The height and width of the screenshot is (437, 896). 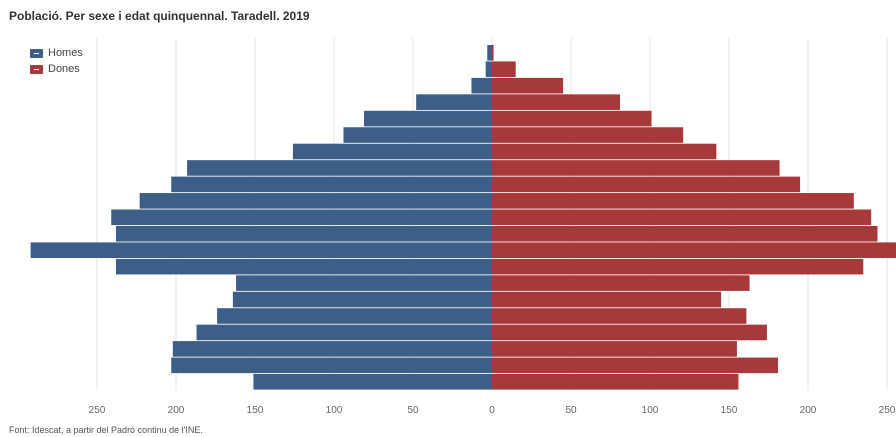 I want to click on legend-item-dones: Dones, so click(x=56, y=69).